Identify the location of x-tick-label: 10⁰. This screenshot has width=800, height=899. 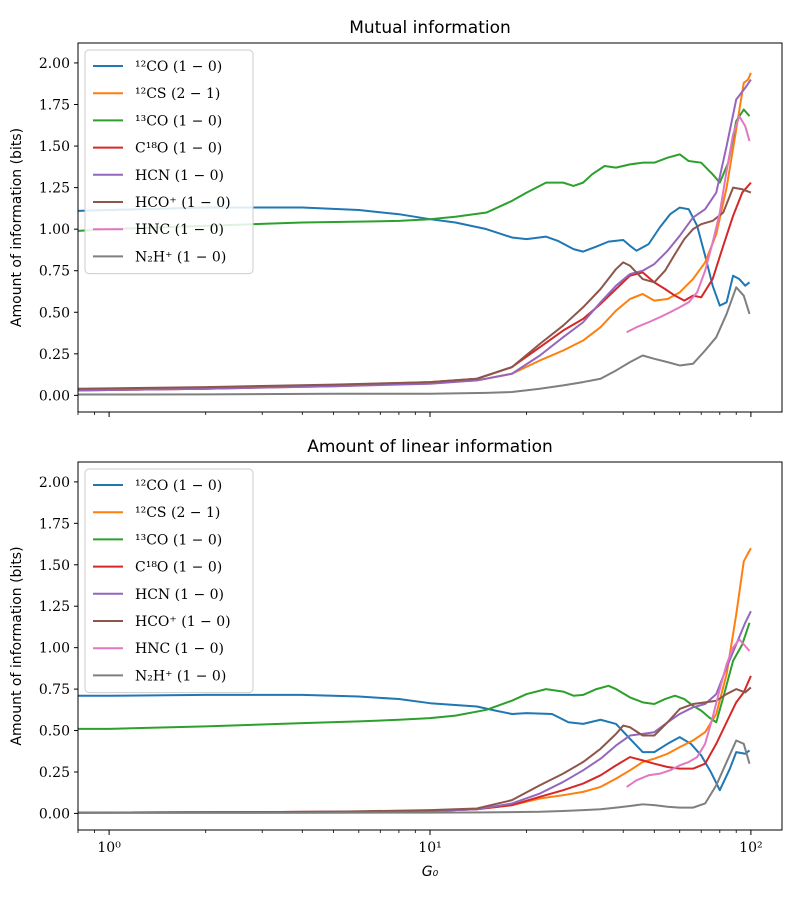
(109, 848).